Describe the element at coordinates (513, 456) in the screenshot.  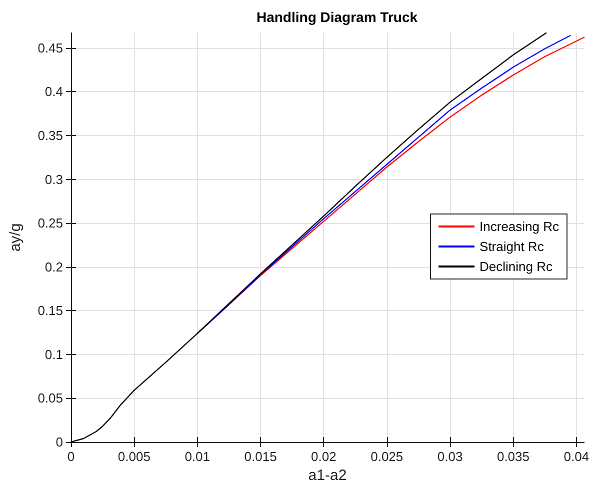
I see `x-tick-label: 0.035` at that location.